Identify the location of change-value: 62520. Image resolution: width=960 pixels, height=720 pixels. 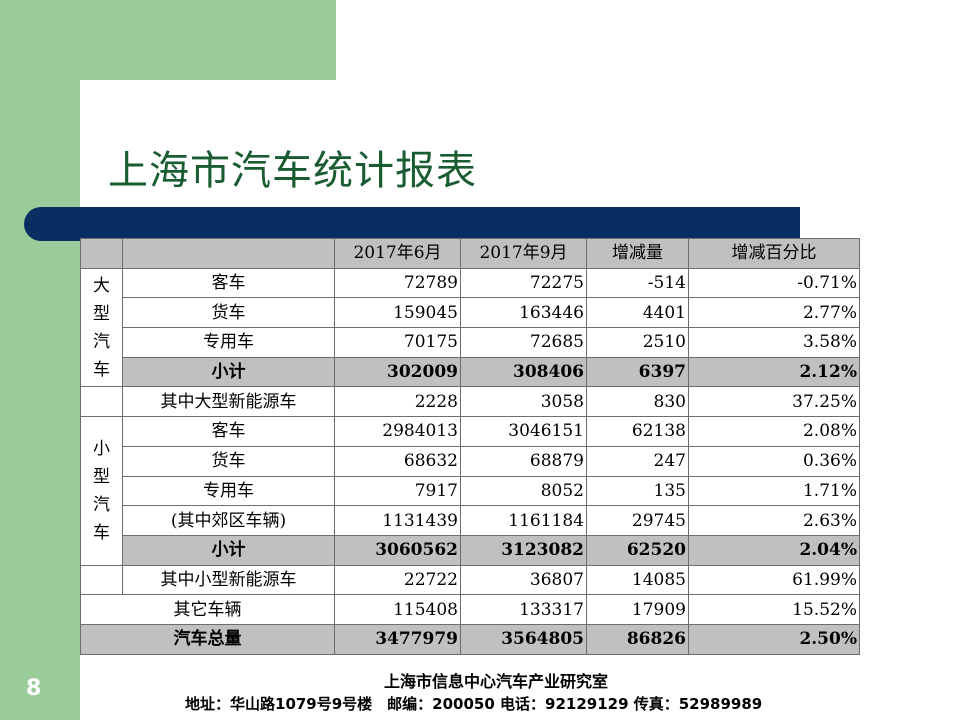
(637, 550).